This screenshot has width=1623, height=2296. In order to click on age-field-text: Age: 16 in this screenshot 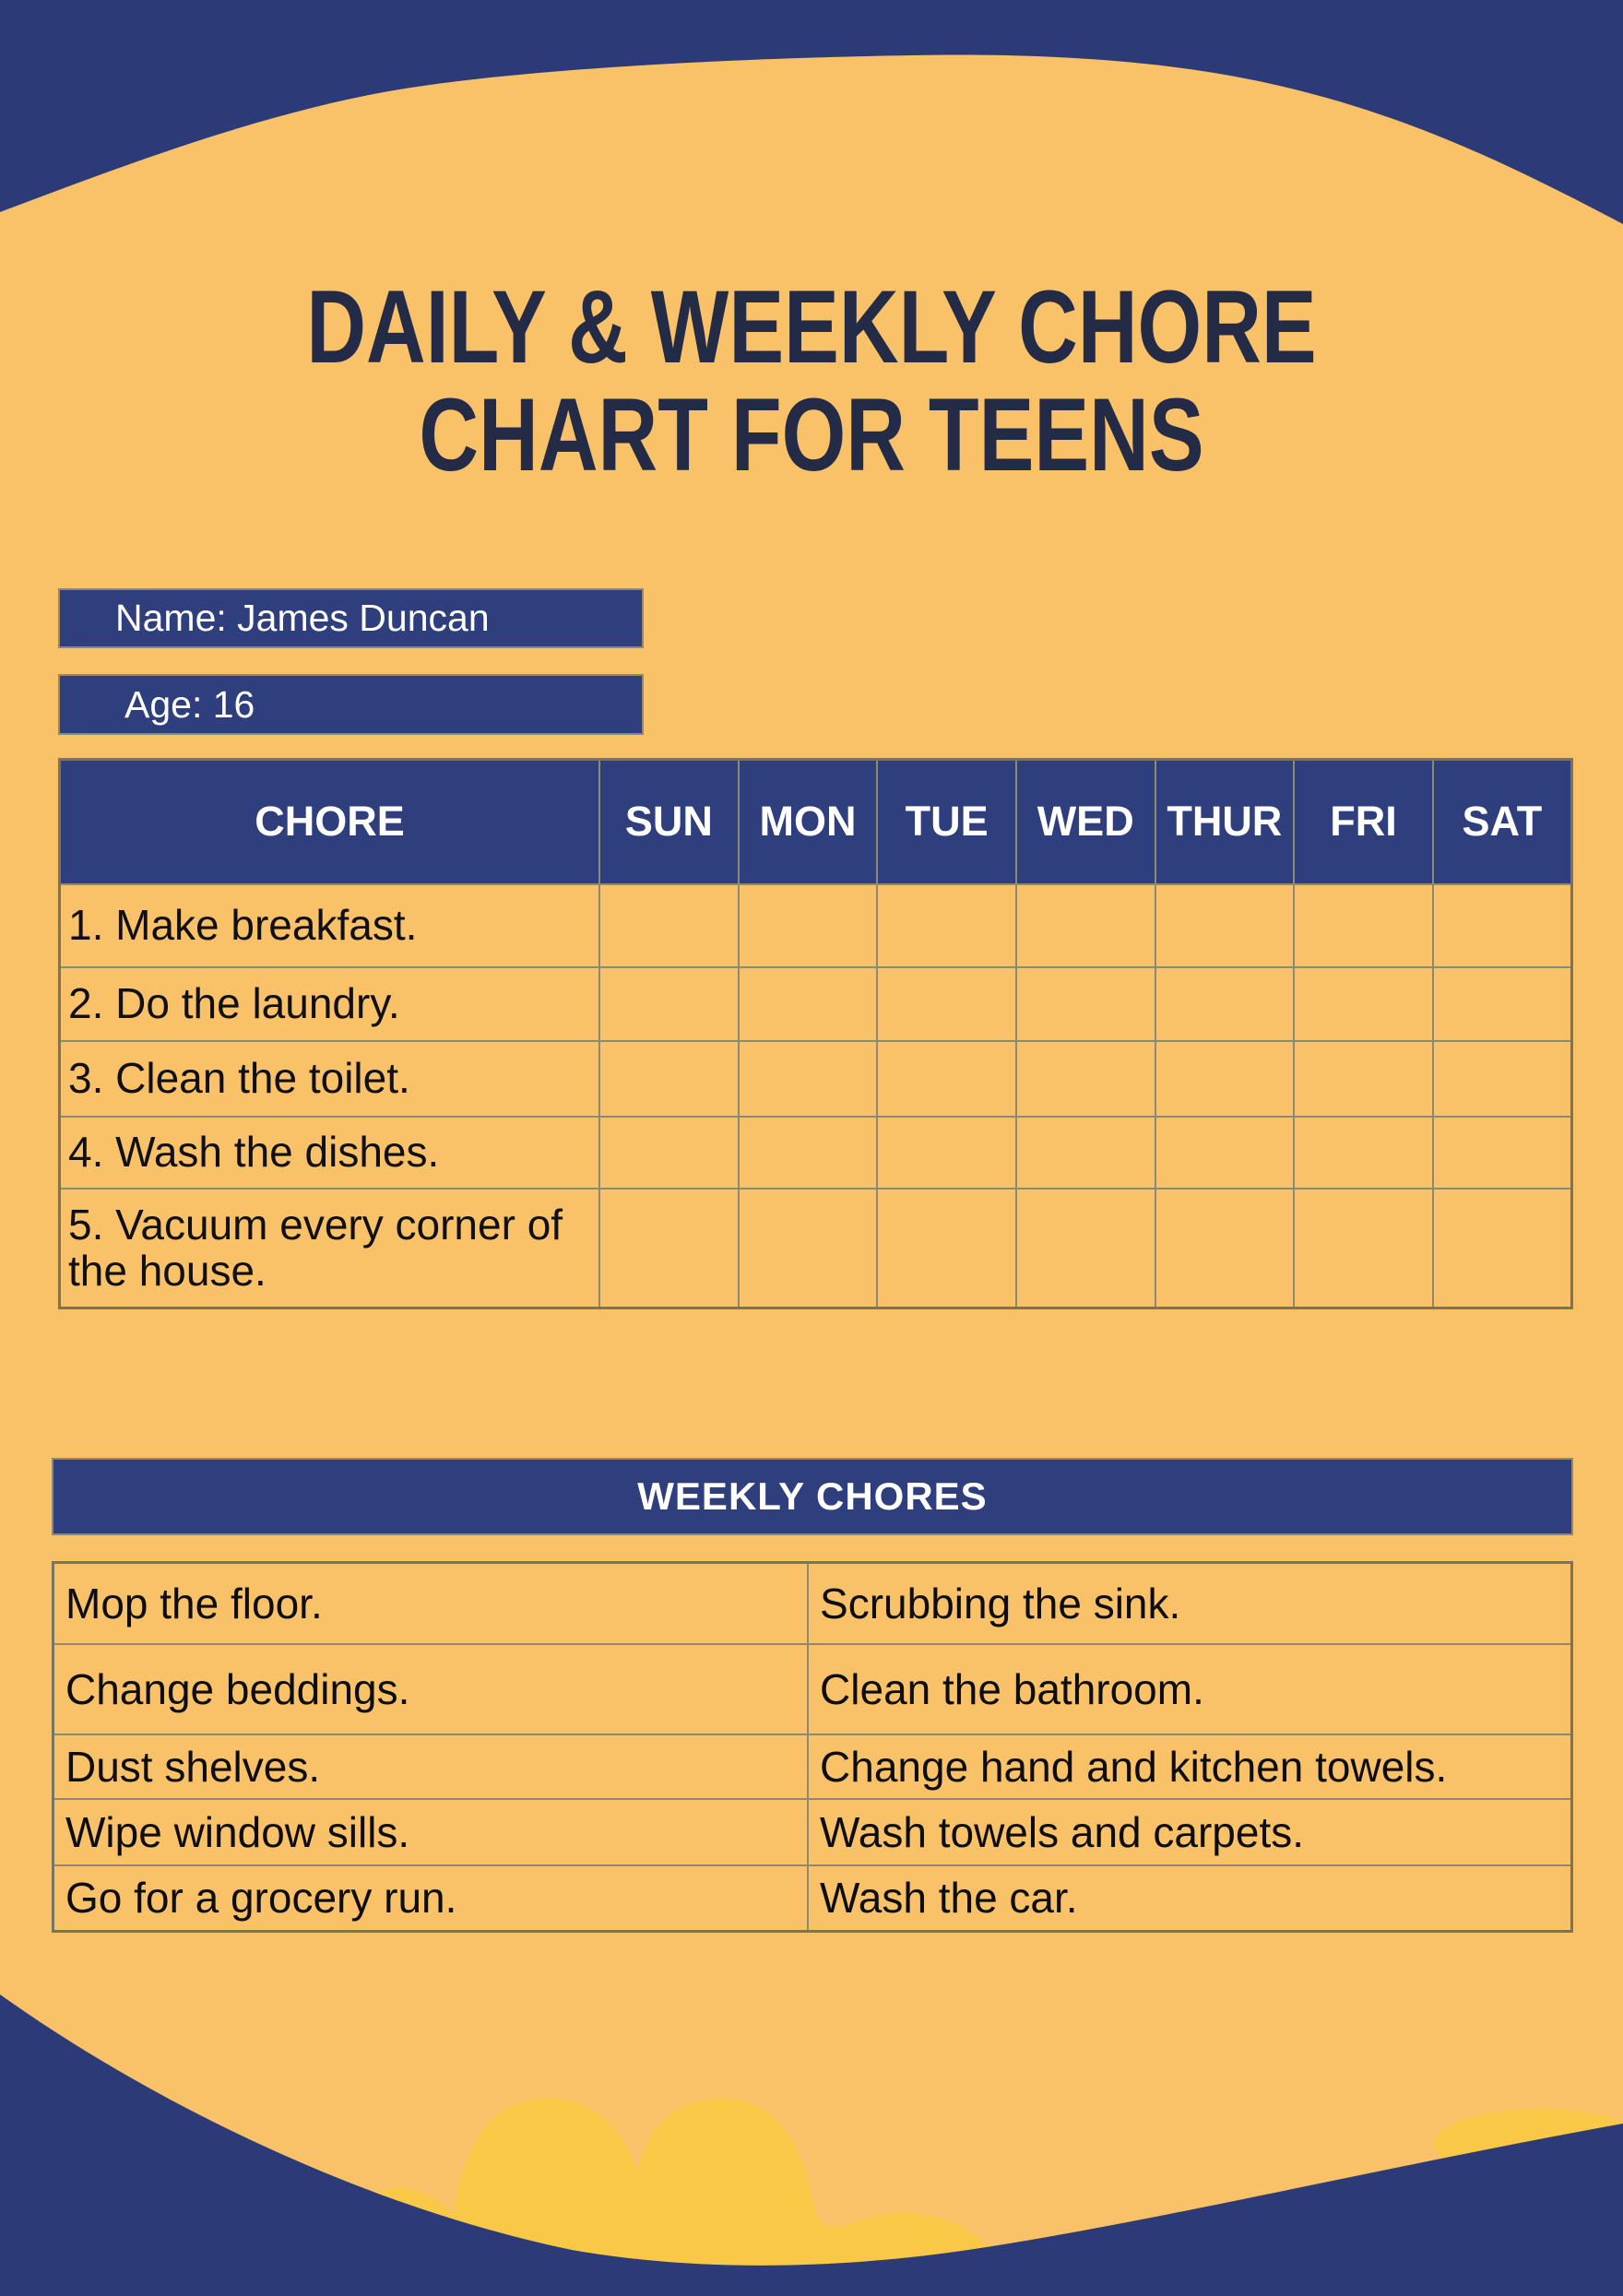, I will do `click(189, 704)`.